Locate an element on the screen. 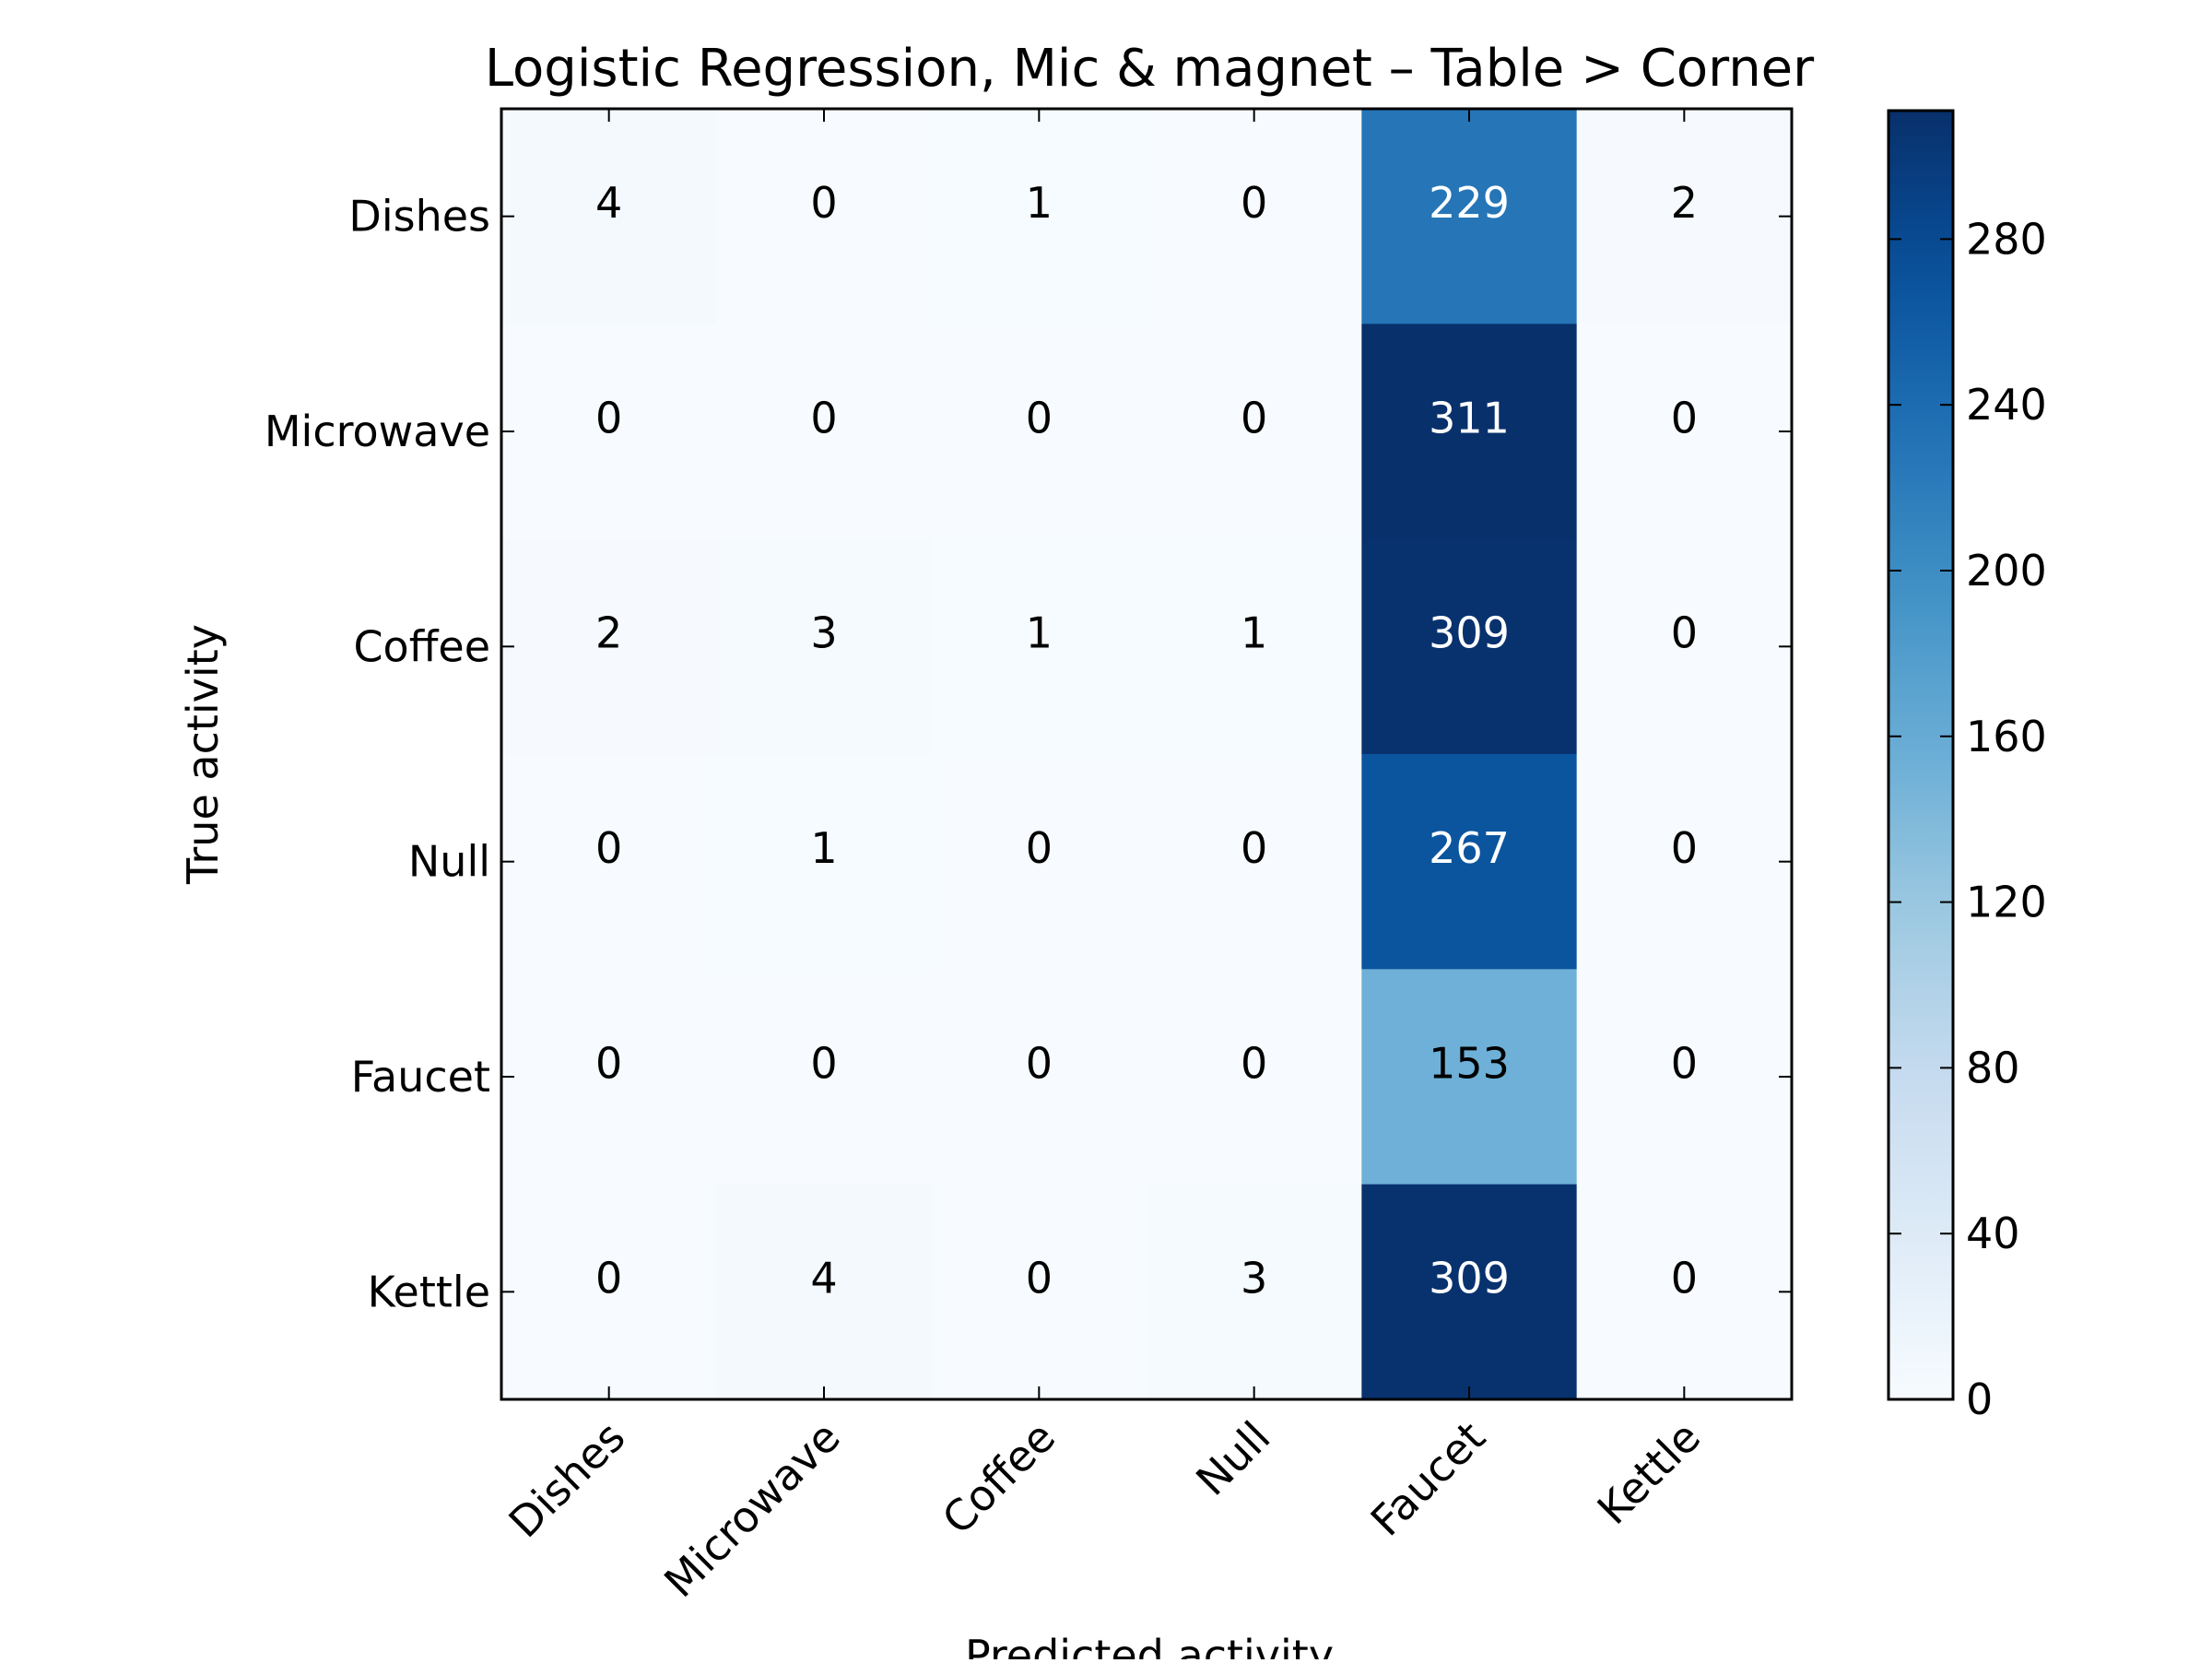  cell-value-label: 311 is located at coordinates (1469, 417).